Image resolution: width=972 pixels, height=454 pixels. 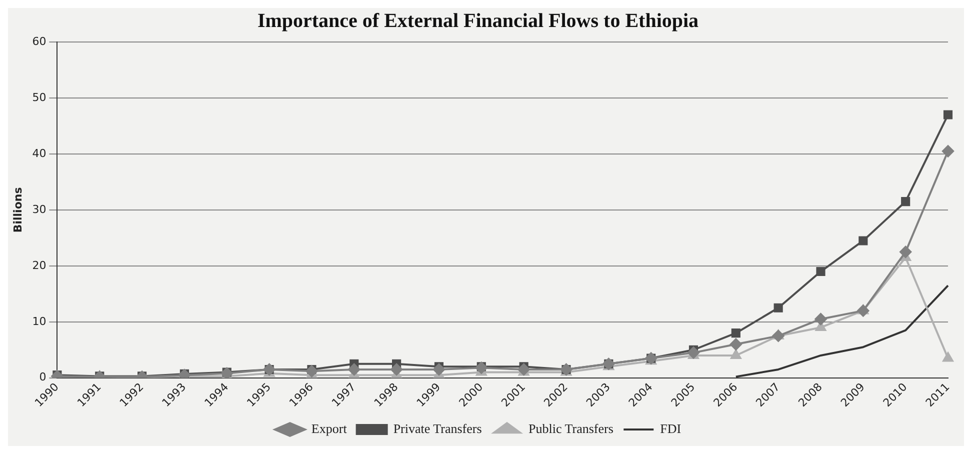 I want to click on y-tick-label: 60, so click(x=39, y=41).